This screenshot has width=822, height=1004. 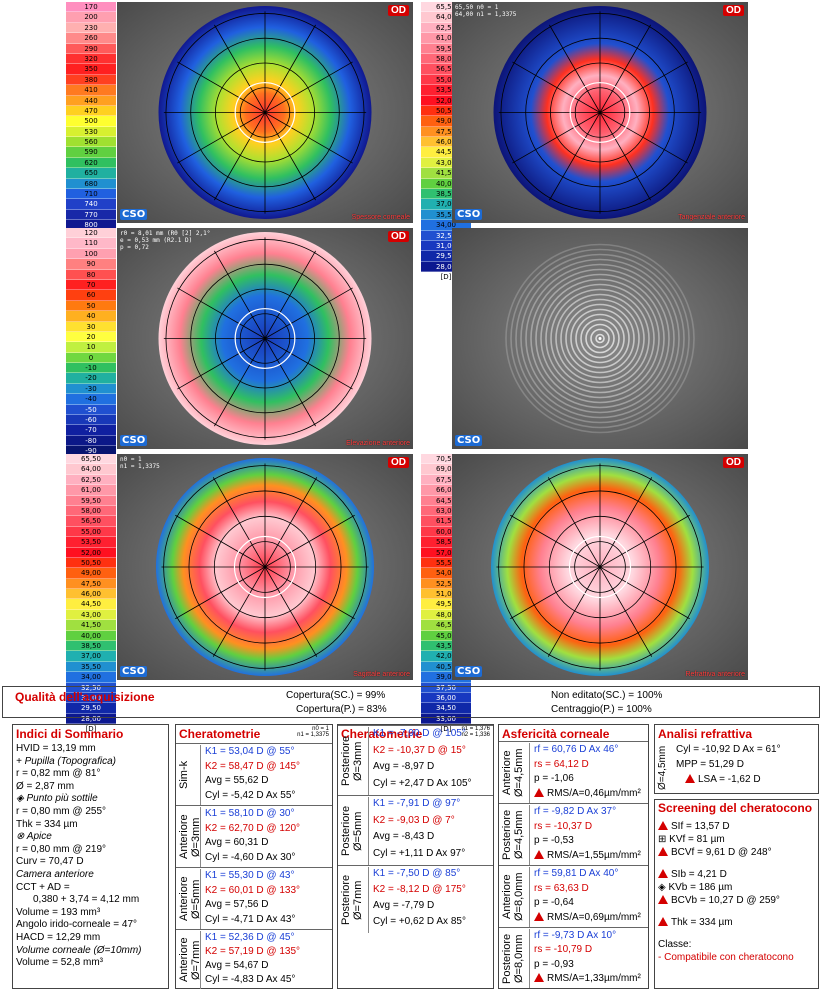 What do you see at coordinates (91, 441) in the screenshot?
I see `scale-step: -80` at bounding box center [91, 441].